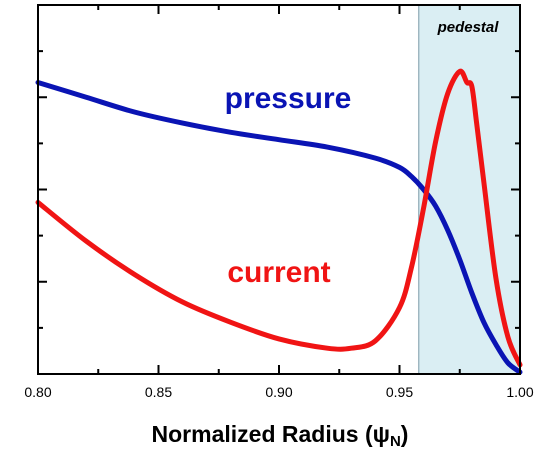  I want to click on x-tick-label: 0.90, so click(278, 392).